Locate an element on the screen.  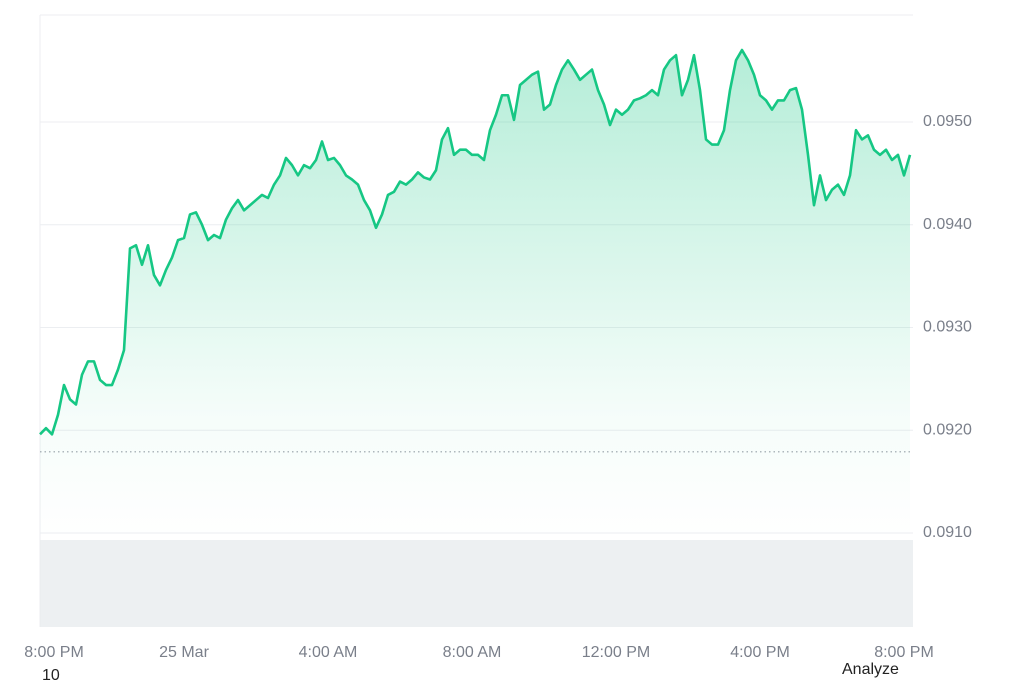
x-tick-label: 25 Mar is located at coordinates (184, 652).